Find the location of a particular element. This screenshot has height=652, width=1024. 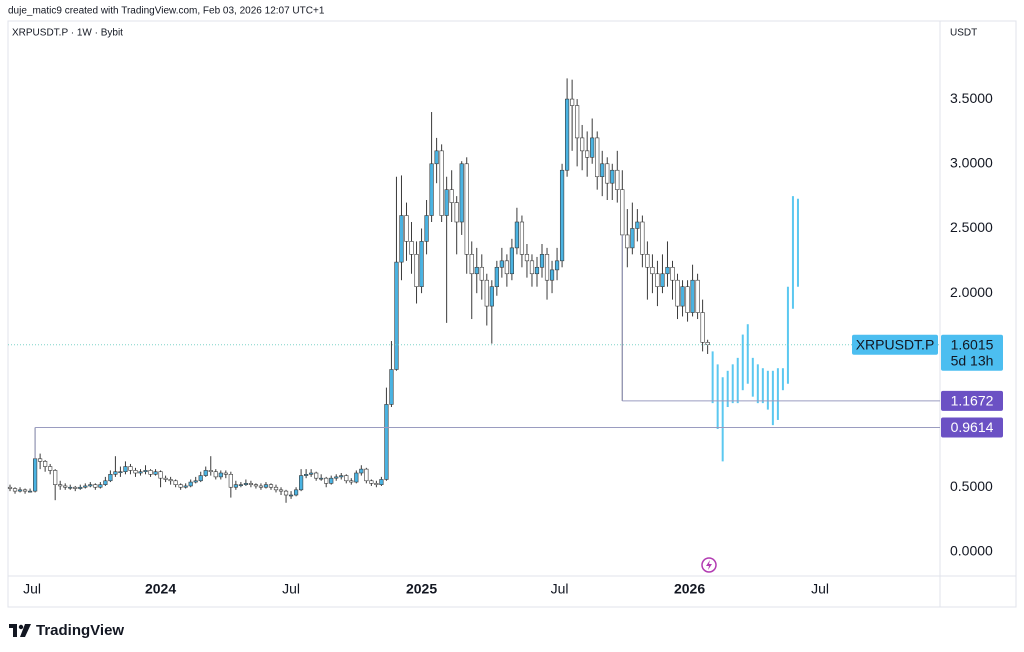

alert-icon is located at coordinates (709, 565).